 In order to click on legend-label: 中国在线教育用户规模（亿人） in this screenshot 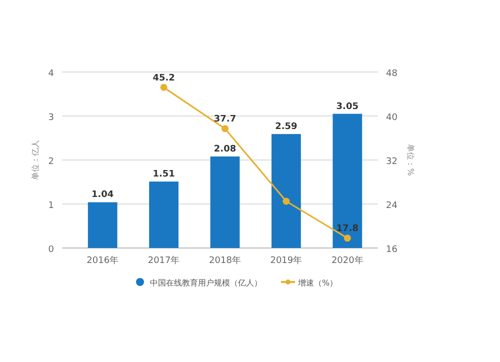, I will do `click(206, 283)`.